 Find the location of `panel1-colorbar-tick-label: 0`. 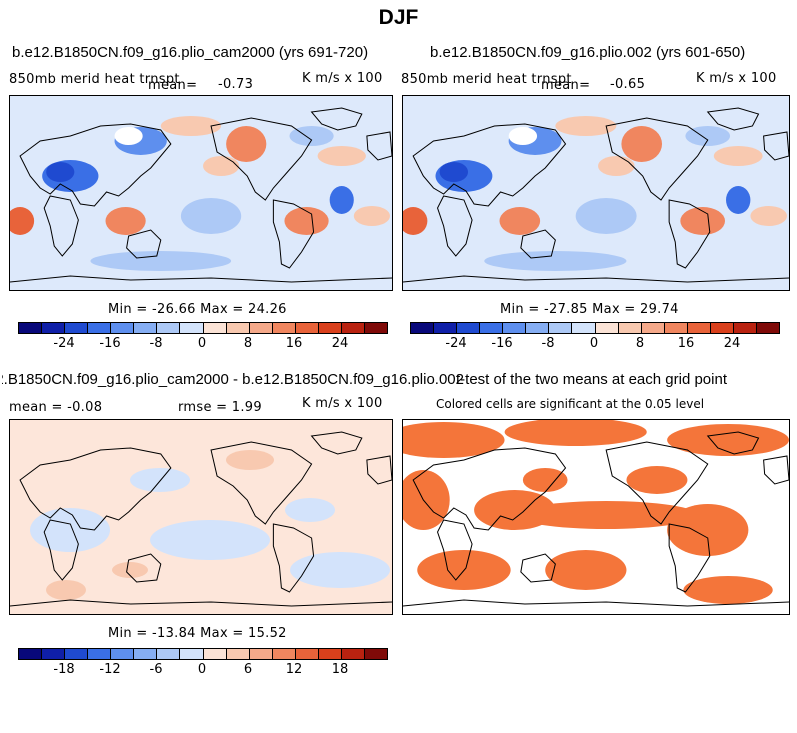

panel1-colorbar-tick-label: 0 is located at coordinates (202, 343).